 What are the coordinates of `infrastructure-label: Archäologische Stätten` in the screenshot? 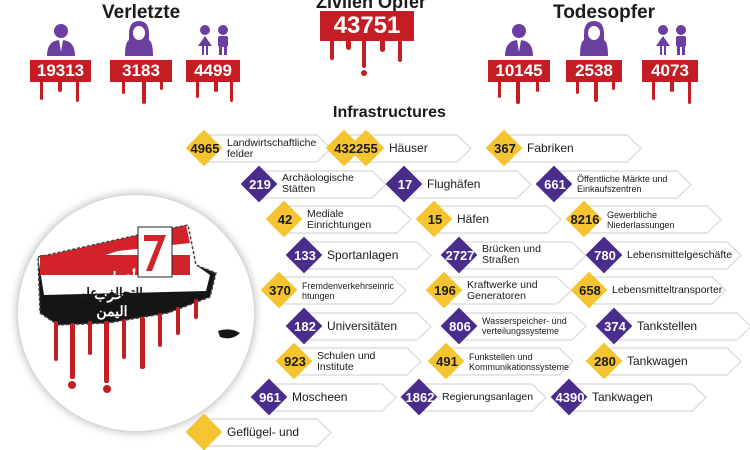 It's located at (318, 183).